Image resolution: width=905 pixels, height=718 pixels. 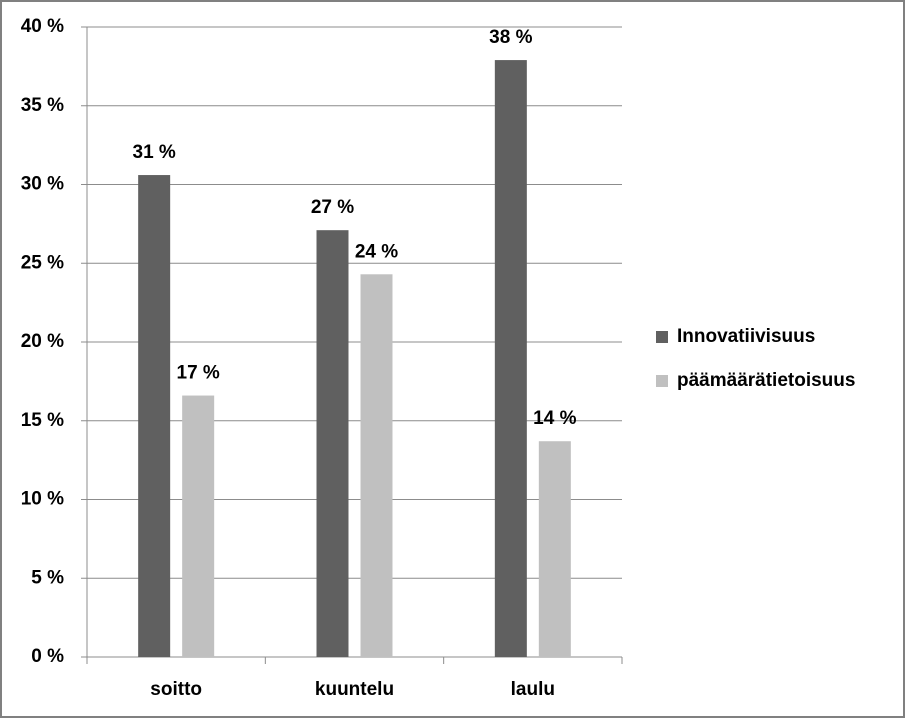 I want to click on y-tick-label: 5 %, so click(x=47, y=577).